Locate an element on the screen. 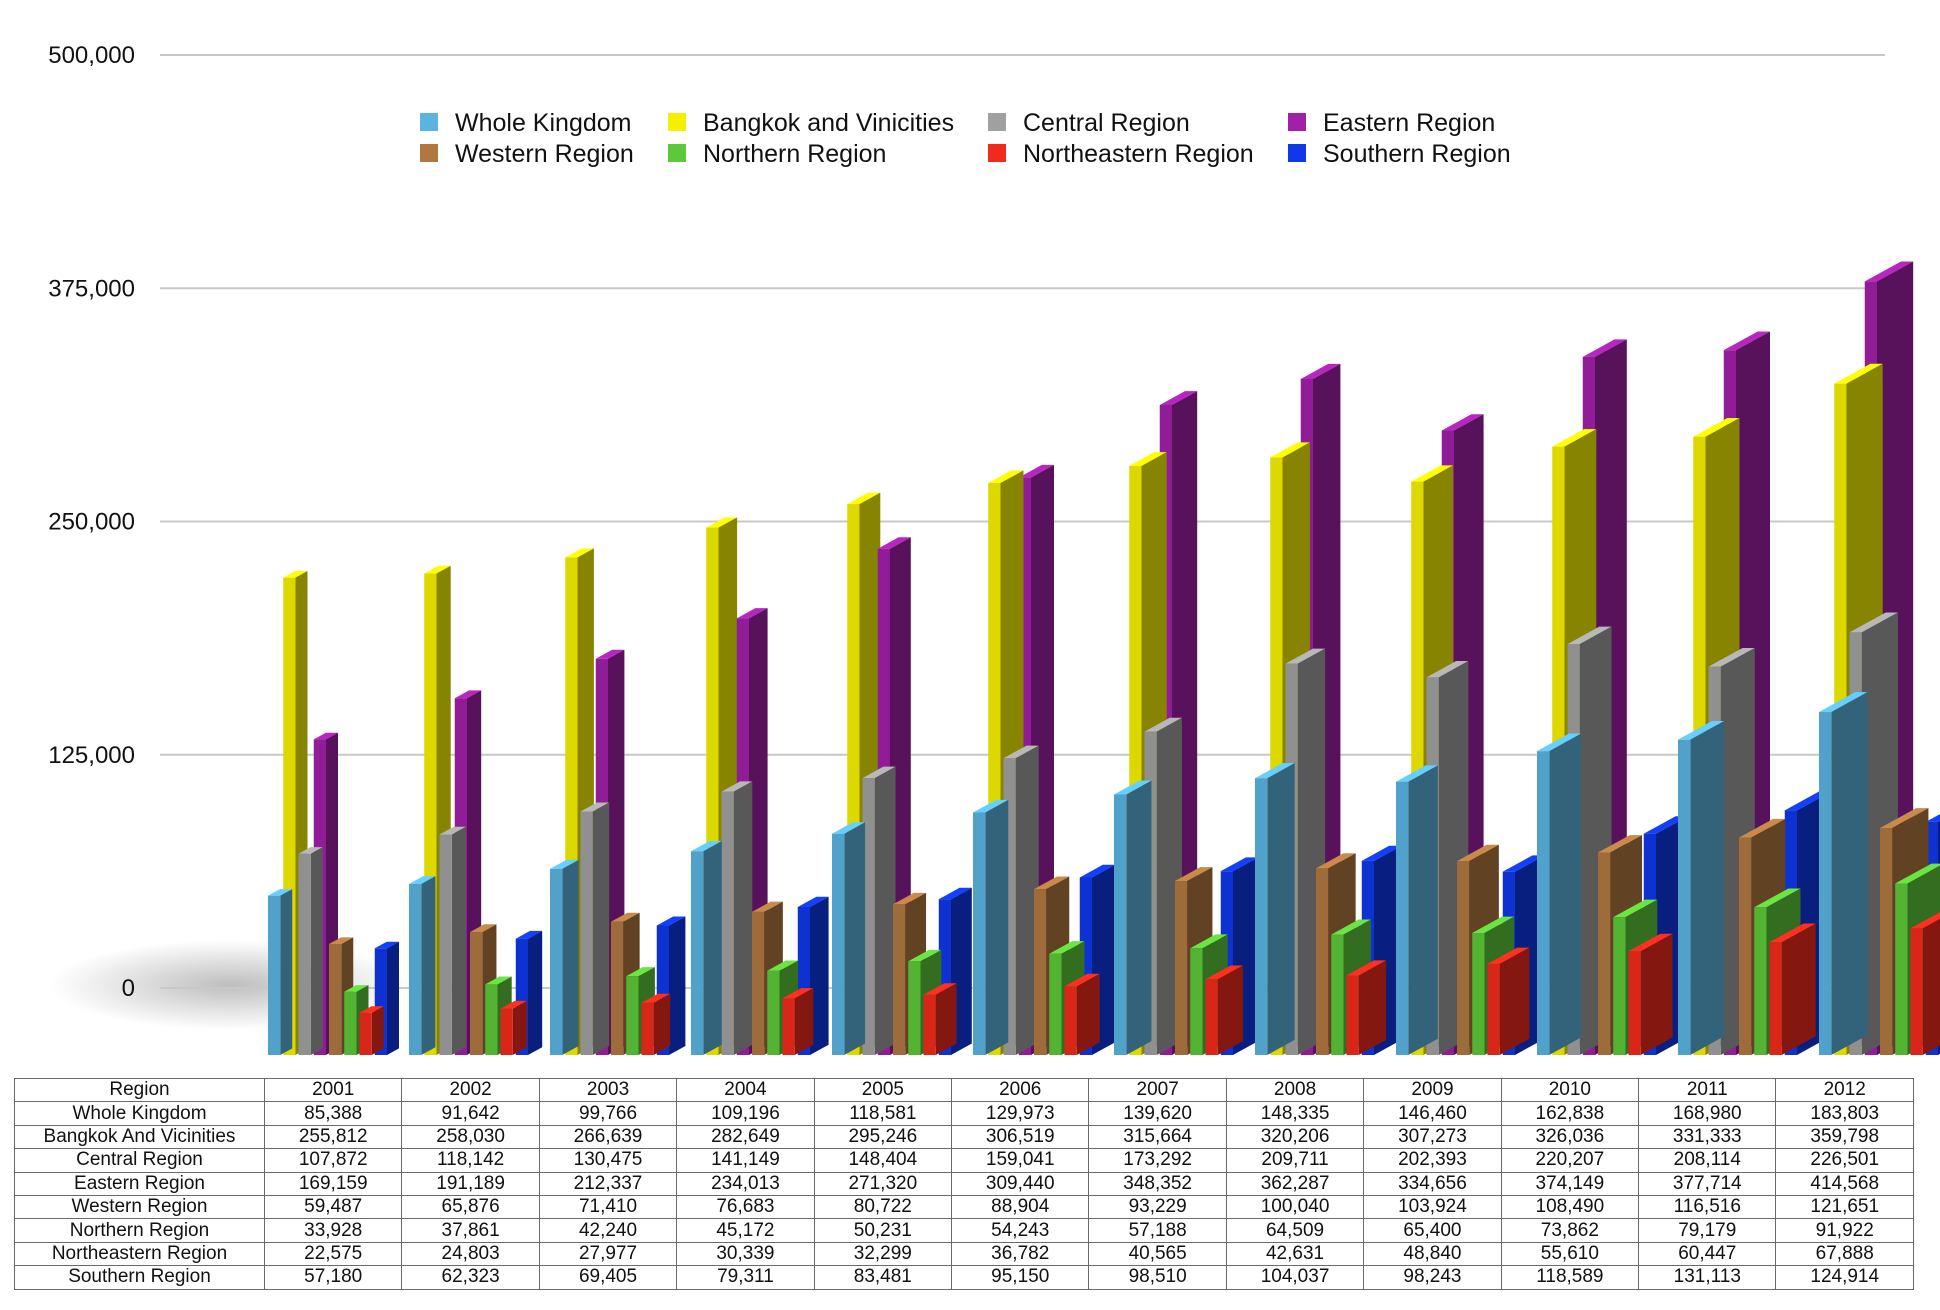  bar-whole-kingdom-2003 is located at coordinates (564, 957).